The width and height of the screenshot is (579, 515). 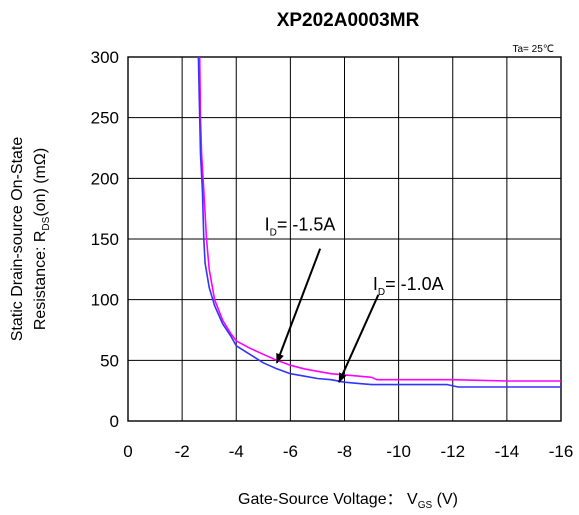 I want to click on y-axis-label-sub: DS, so click(x=46, y=223).